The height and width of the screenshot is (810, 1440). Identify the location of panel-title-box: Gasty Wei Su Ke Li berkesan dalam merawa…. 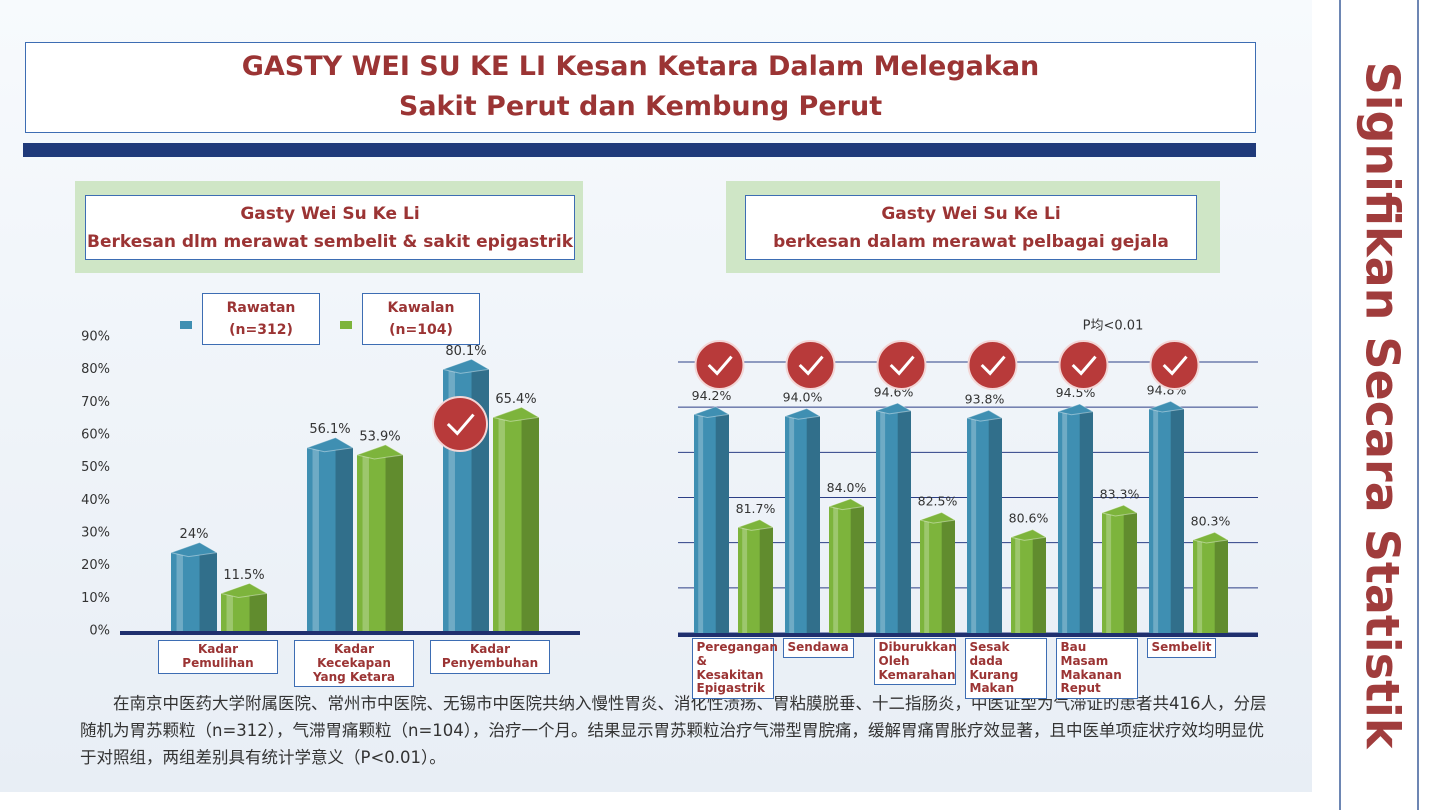
(971, 227).